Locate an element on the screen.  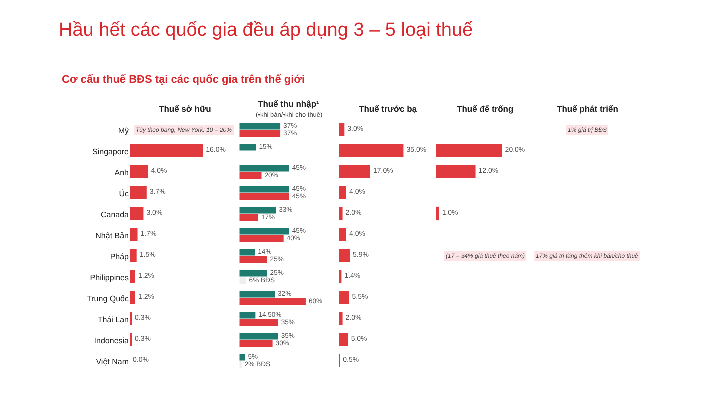
y-tick-label: Canada is located at coordinates (115, 215).